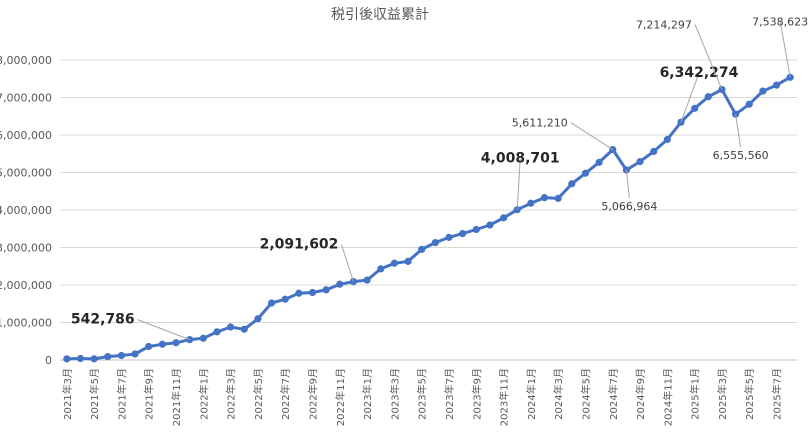  What do you see at coordinates (640, 394) in the screenshot?
I see `x-tick-label: 2024年9月` at bounding box center [640, 394].